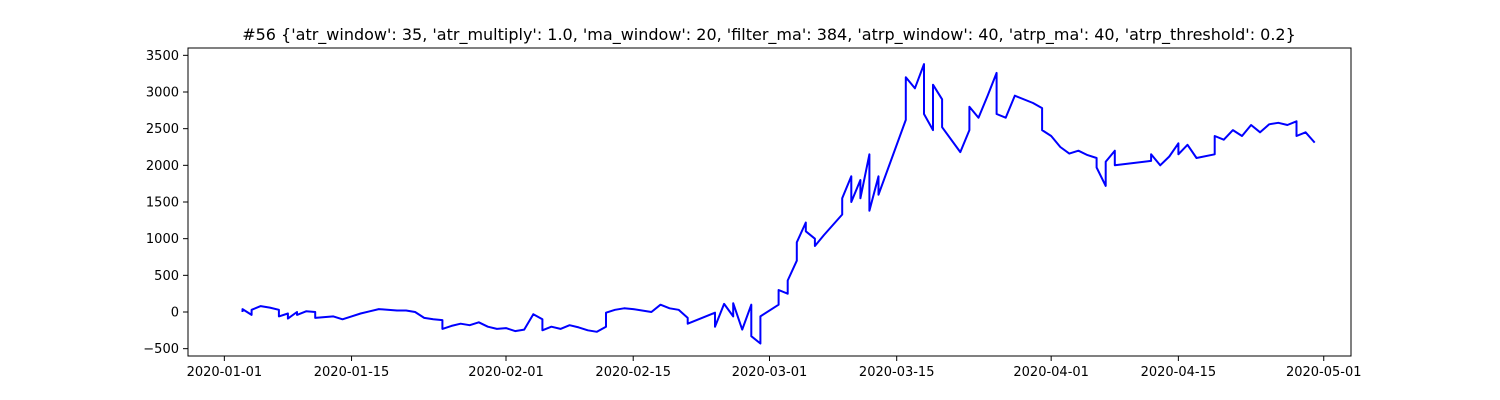 The image size is (1500, 400). What do you see at coordinates (175, 313) in the screenshot?
I see `y-tick-label: 0` at bounding box center [175, 313].